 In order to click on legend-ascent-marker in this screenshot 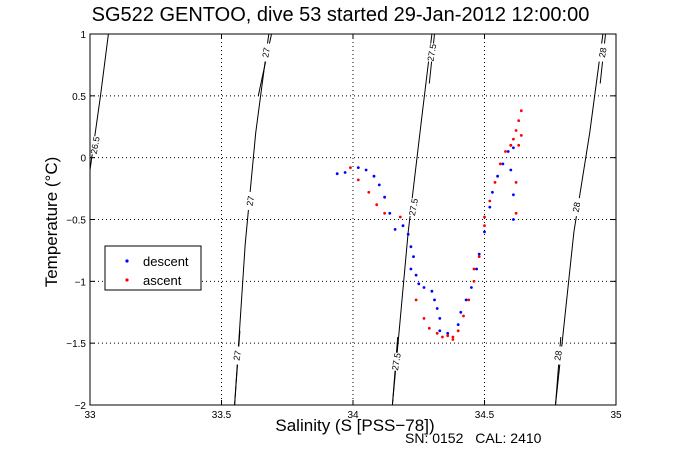, I will do `click(127, 280)`.